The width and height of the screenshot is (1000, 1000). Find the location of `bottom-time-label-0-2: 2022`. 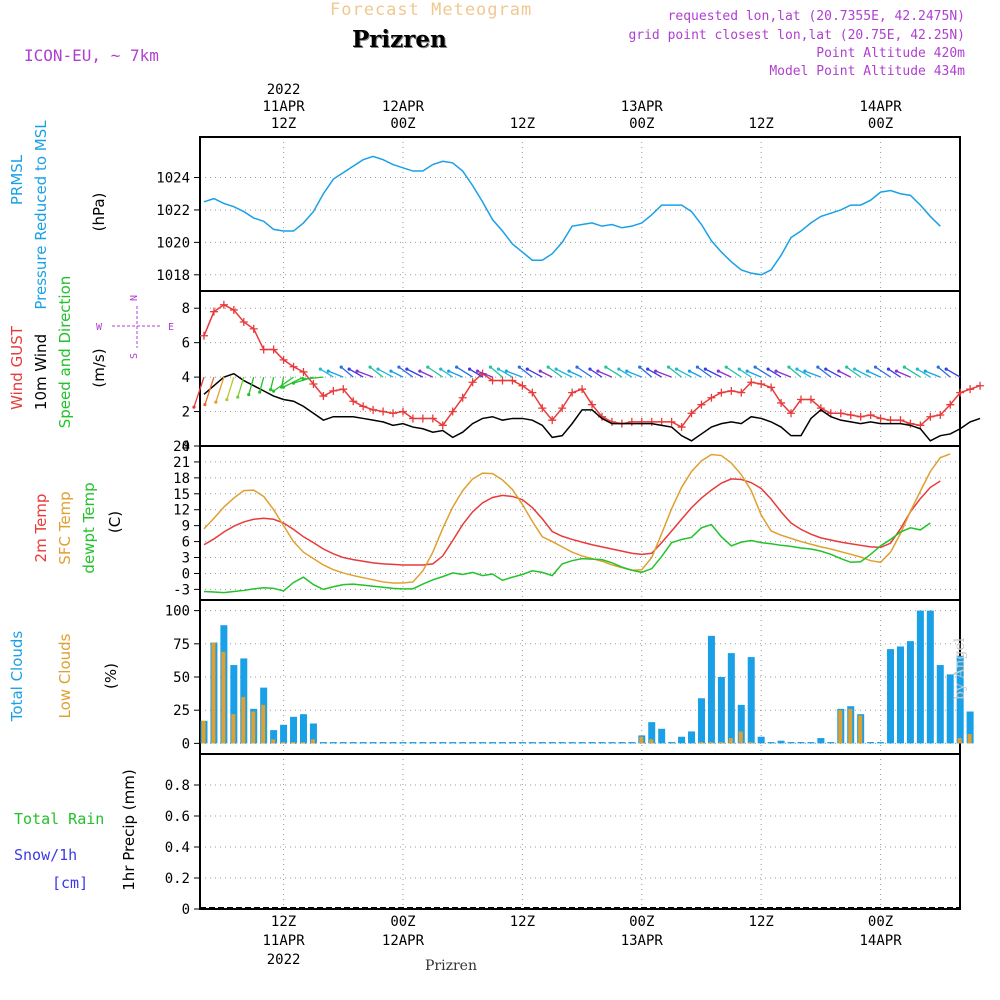

bottom-time-label-0-2: 2022 is located at coordinates (284, 960).